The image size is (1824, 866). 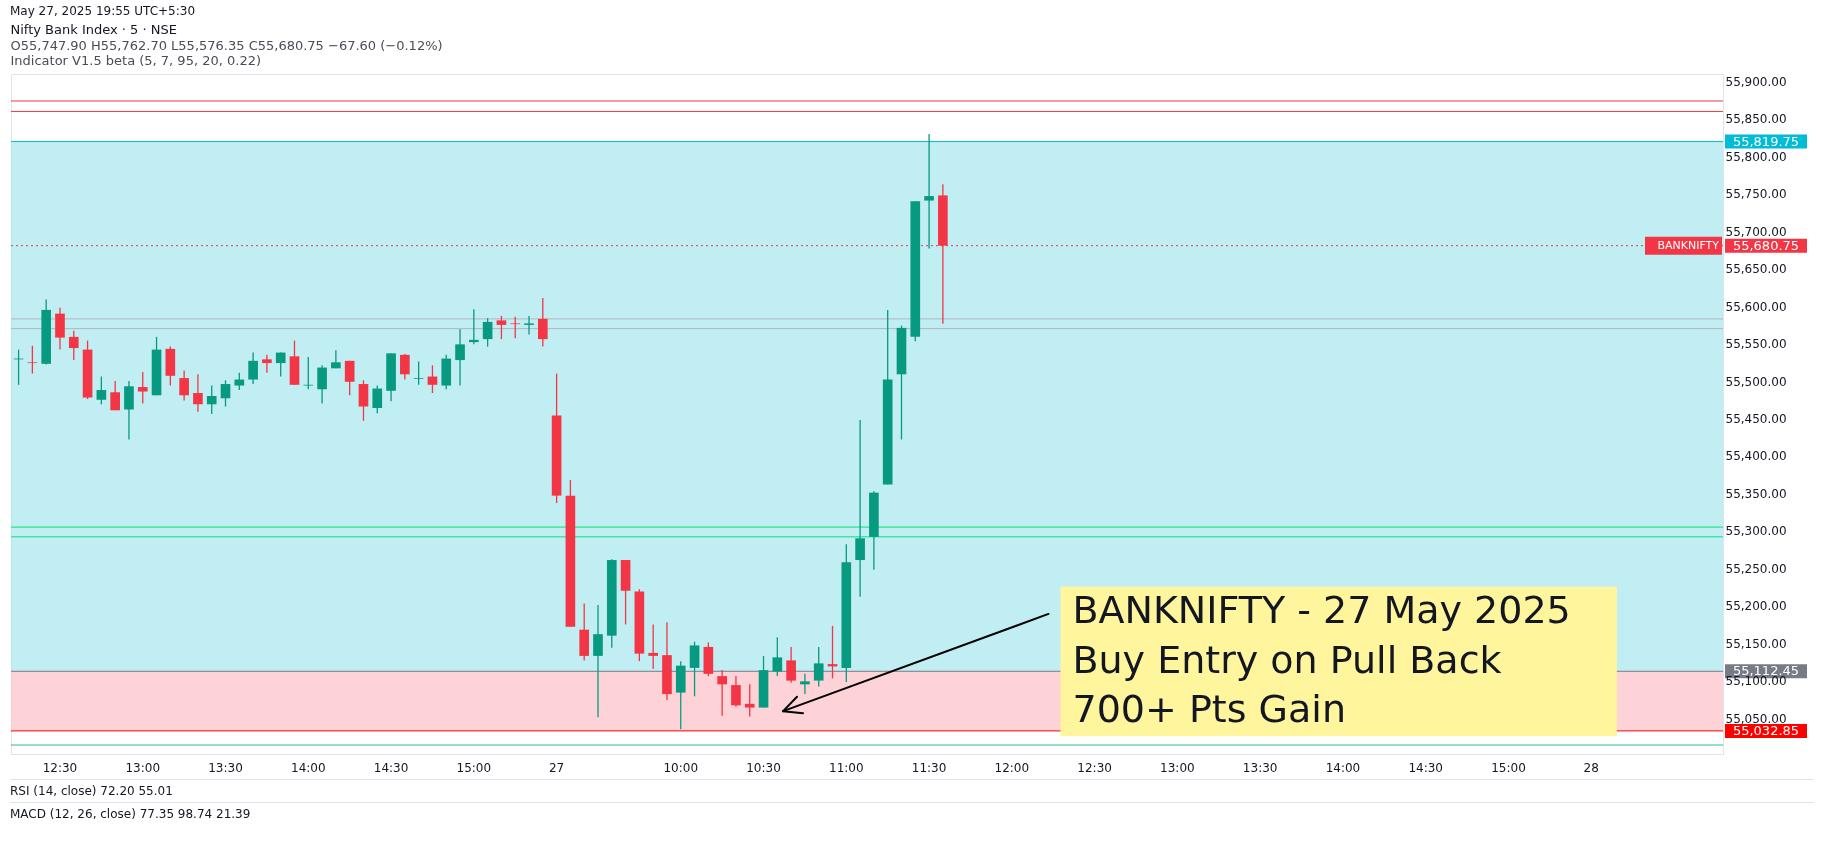 What do you see at coordinates (1321, 609) in the screenshot?
I see `annotation: BANKNIFTY - 27 May 2025` at bounding box center [1321, 609].